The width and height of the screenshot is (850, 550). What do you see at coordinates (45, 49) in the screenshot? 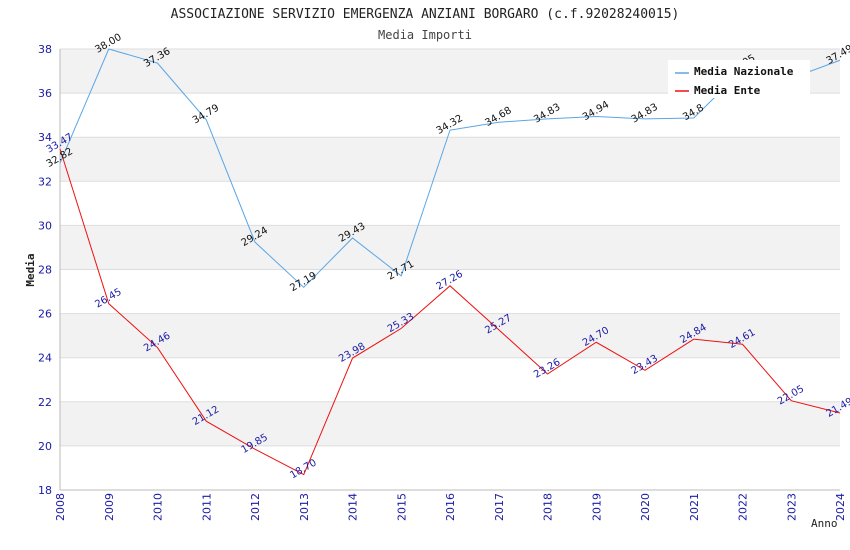
I see `y-tick-label: 38` at bounding box center [45, 49].